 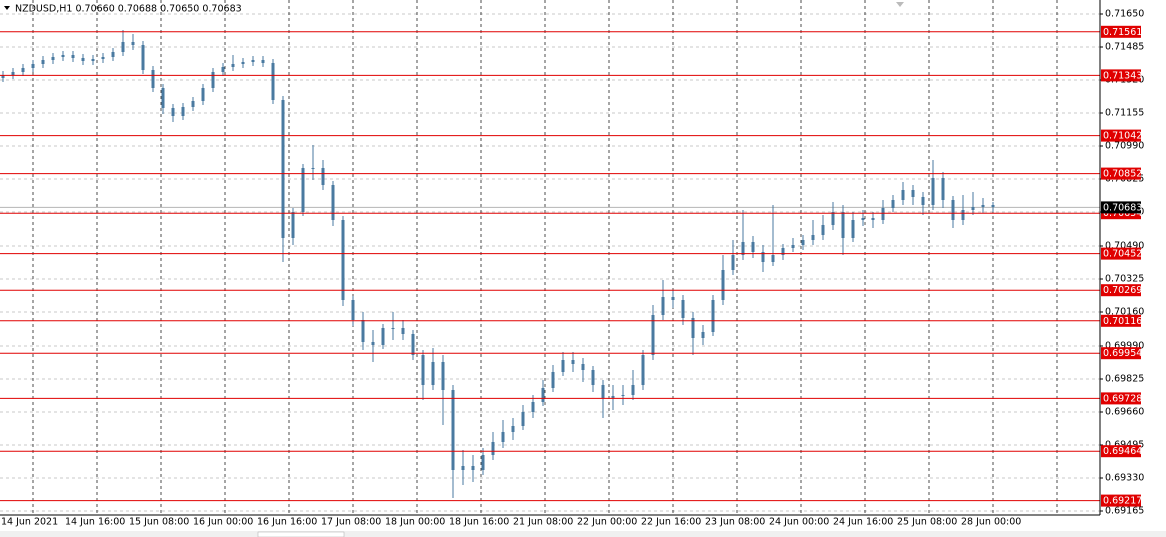 I want to click on y-tick-label: 0.69825, so click(x=1124, y=379).